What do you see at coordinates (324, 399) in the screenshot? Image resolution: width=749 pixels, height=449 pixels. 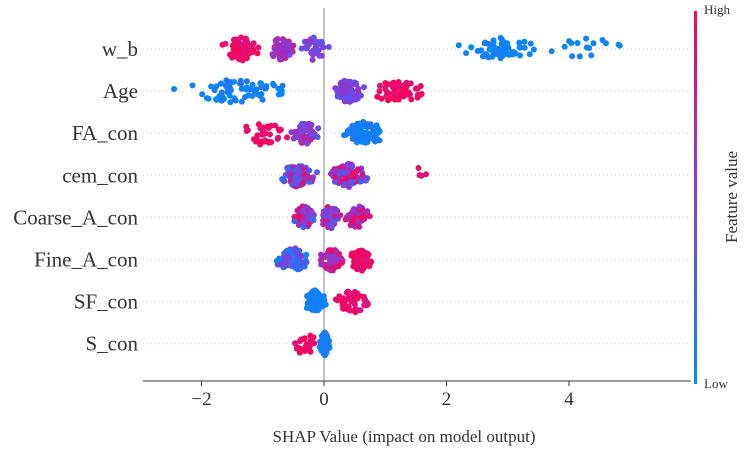 I see `x-tick-label: 0` at bounding box center [324, 399].